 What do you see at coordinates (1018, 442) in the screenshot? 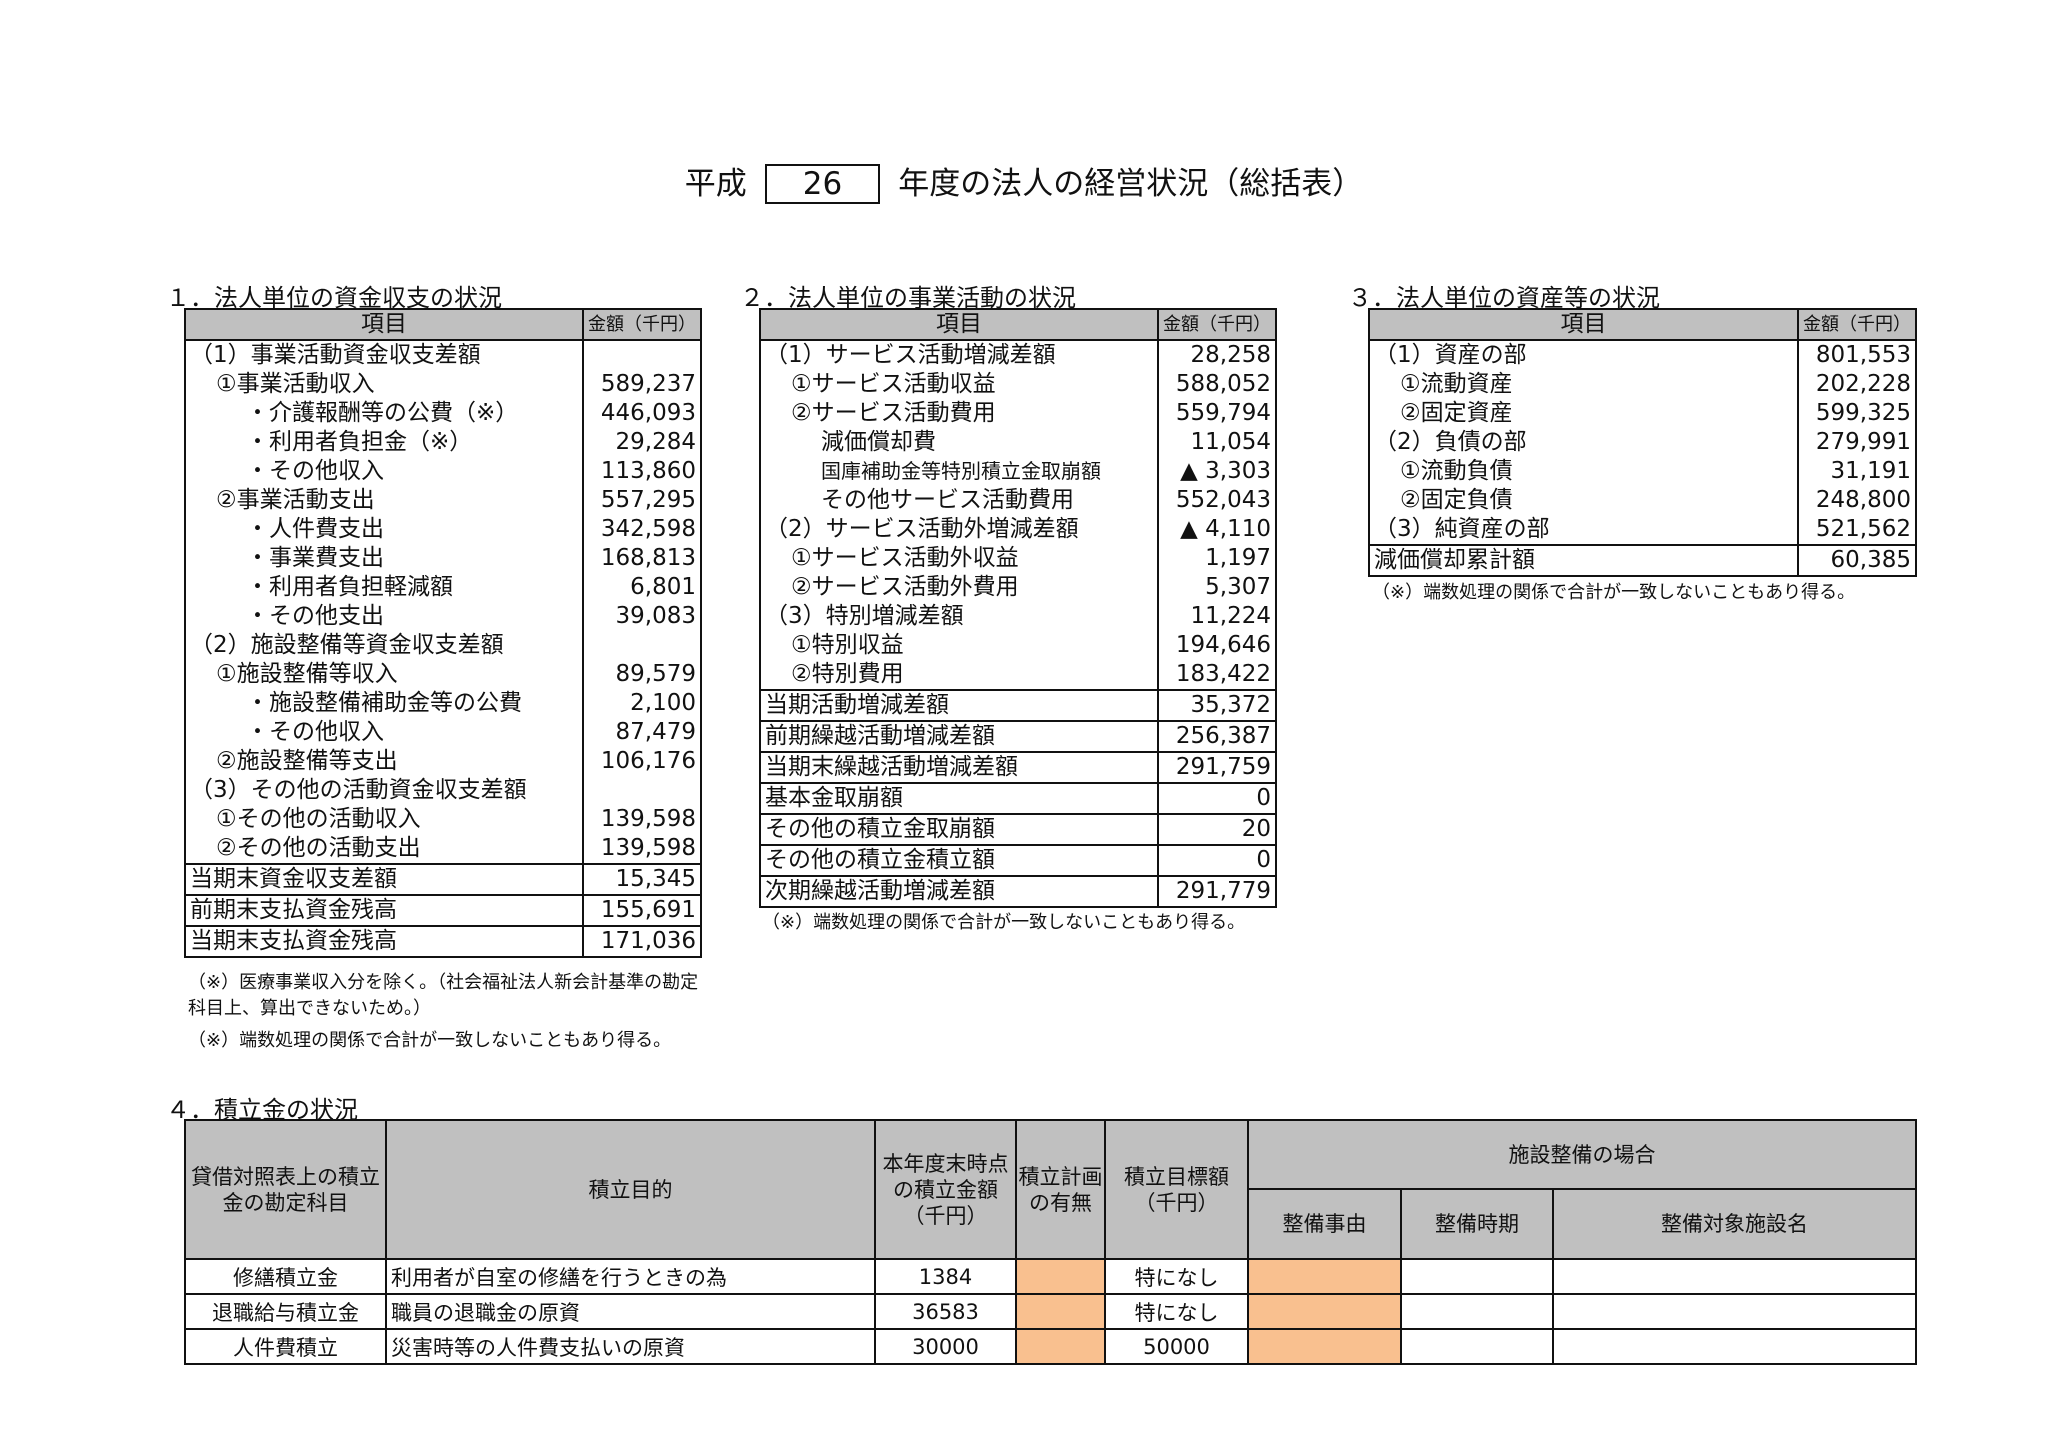
I see `table-row: 減価償却費 11,054` at bounding box center [1018, 442].